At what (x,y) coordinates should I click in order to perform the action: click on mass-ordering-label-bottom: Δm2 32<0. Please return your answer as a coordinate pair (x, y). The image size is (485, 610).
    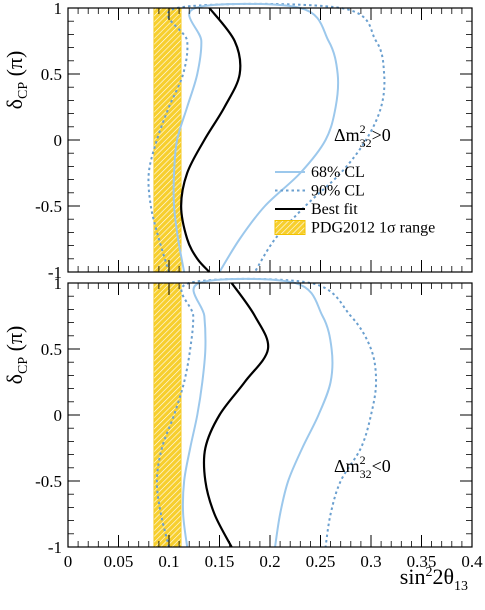
    Looking at the image, I should click on (362, 467).